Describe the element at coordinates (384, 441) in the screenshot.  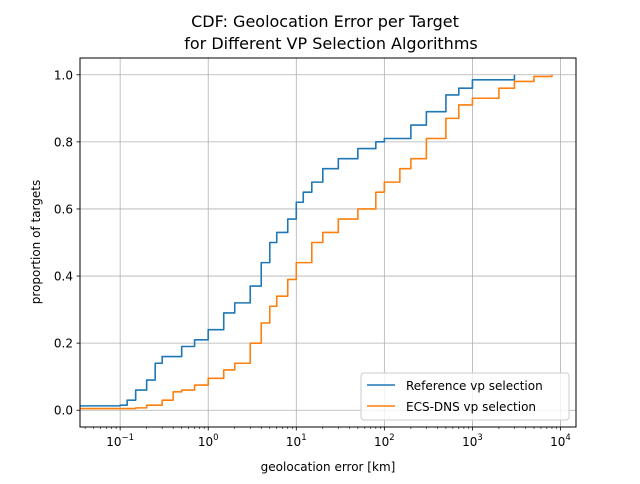
I see `x-tick-label: 10²` at that location.